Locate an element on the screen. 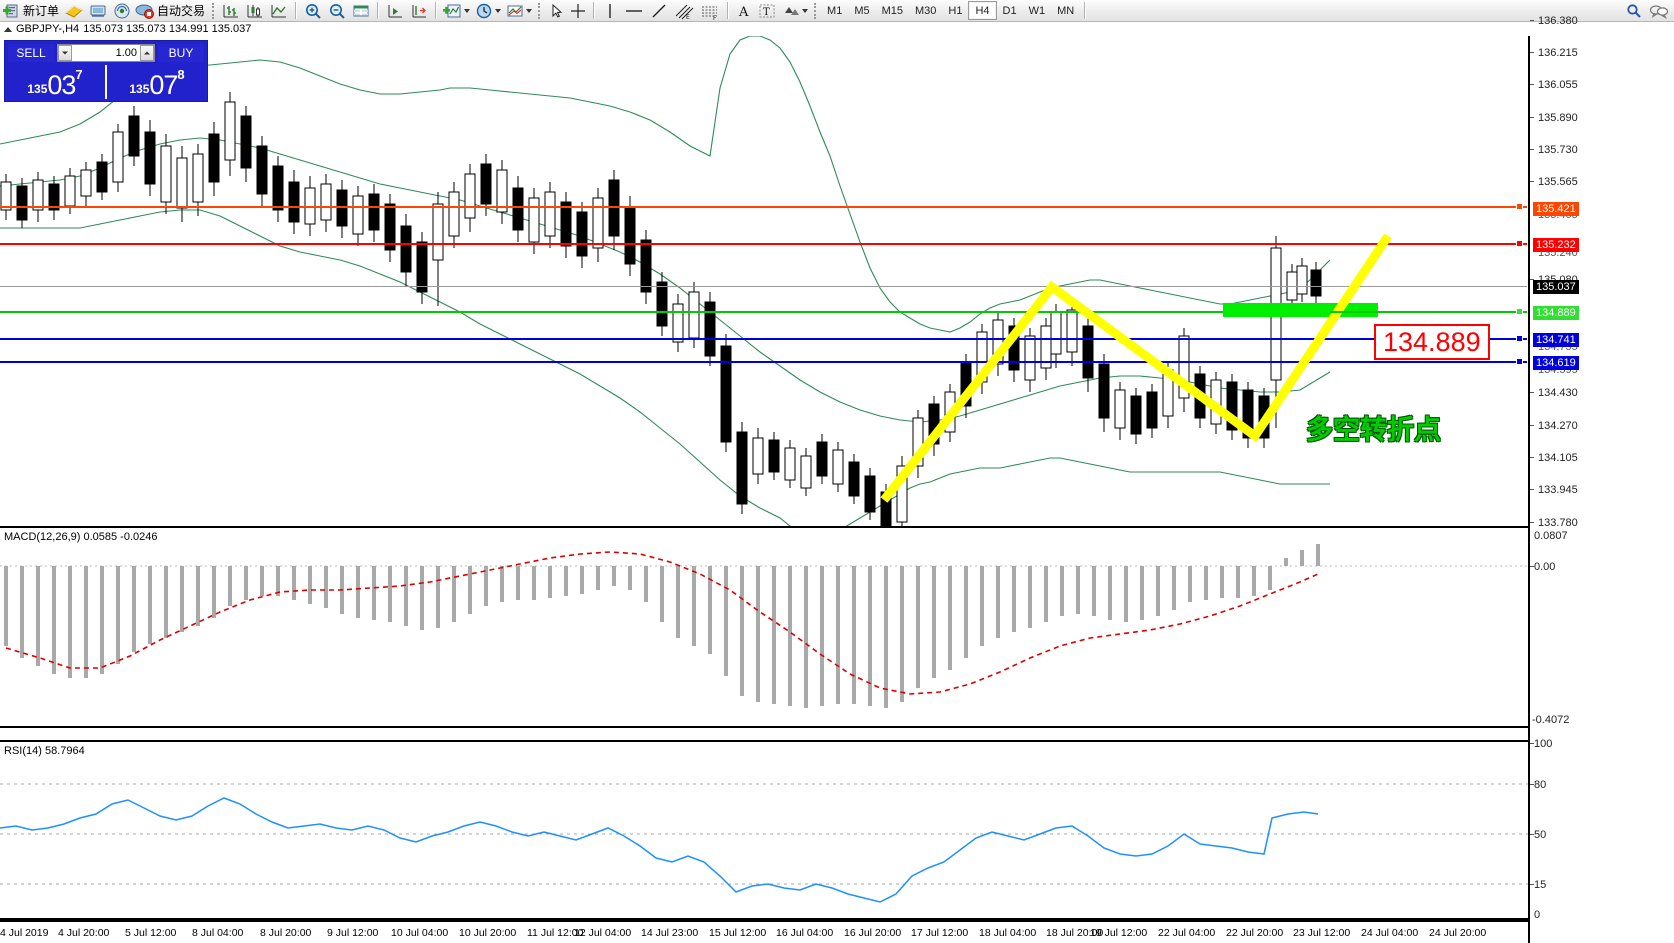 The height and width of the screenshot is (943, 1674). timeframe-m30: M30 is located at coordinates (926, 10).